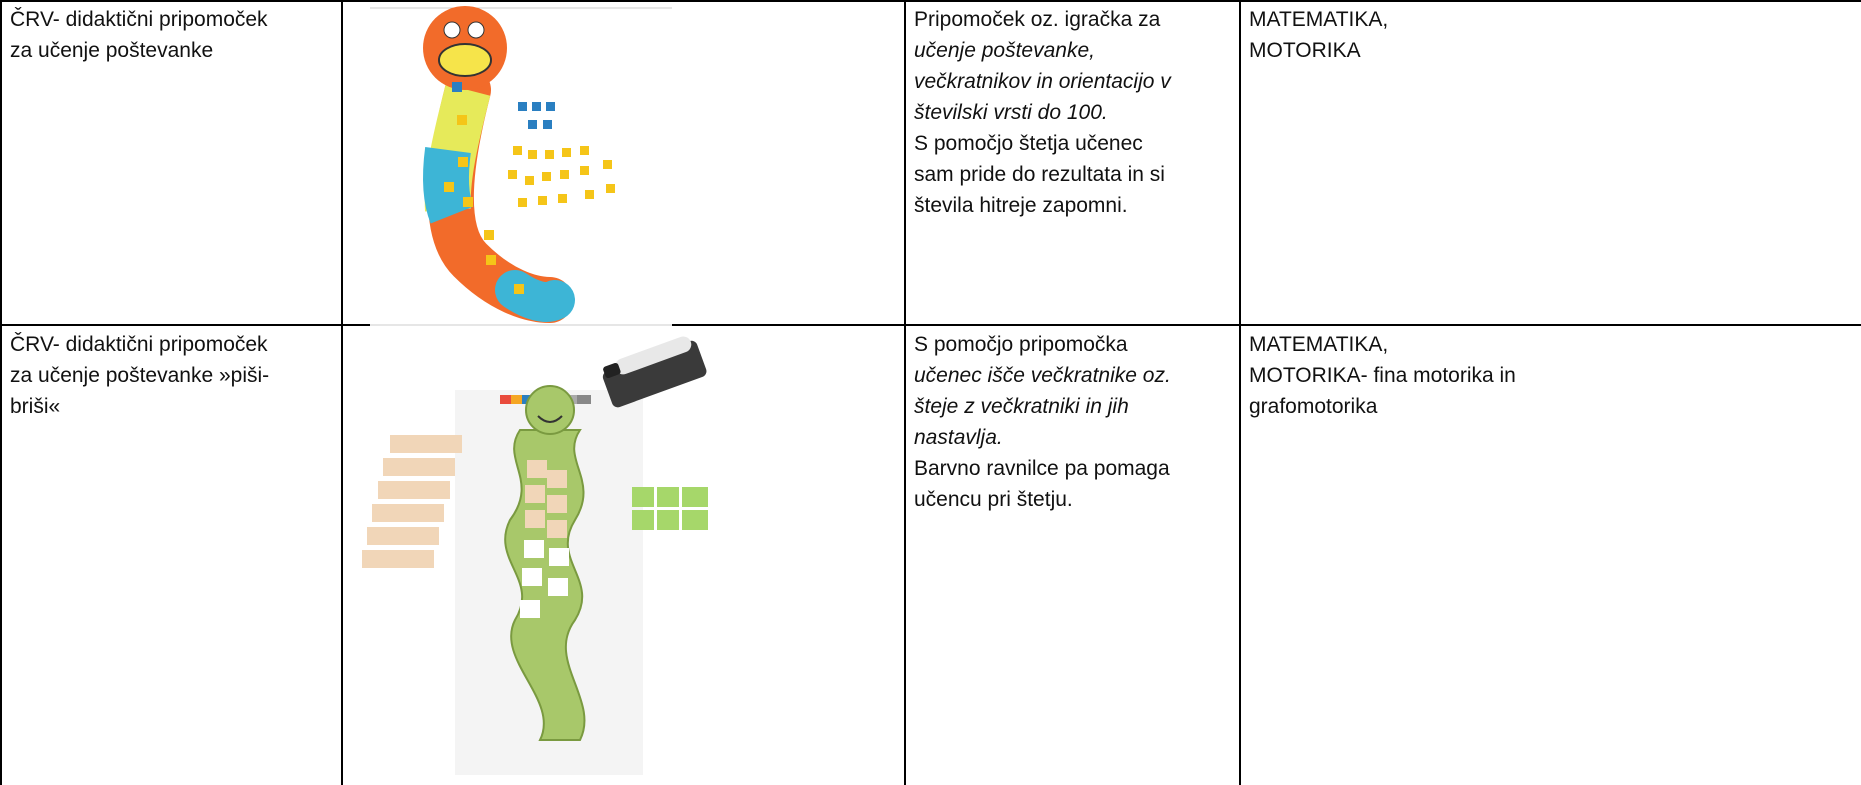 Image resolution: width=1861 pixels, height=785 pixels. What do you see at coordinates (1028, 143) in the screenshot?
I see `text-line: S pomočjo štetja učenec` at bounding box center [1028, 143].